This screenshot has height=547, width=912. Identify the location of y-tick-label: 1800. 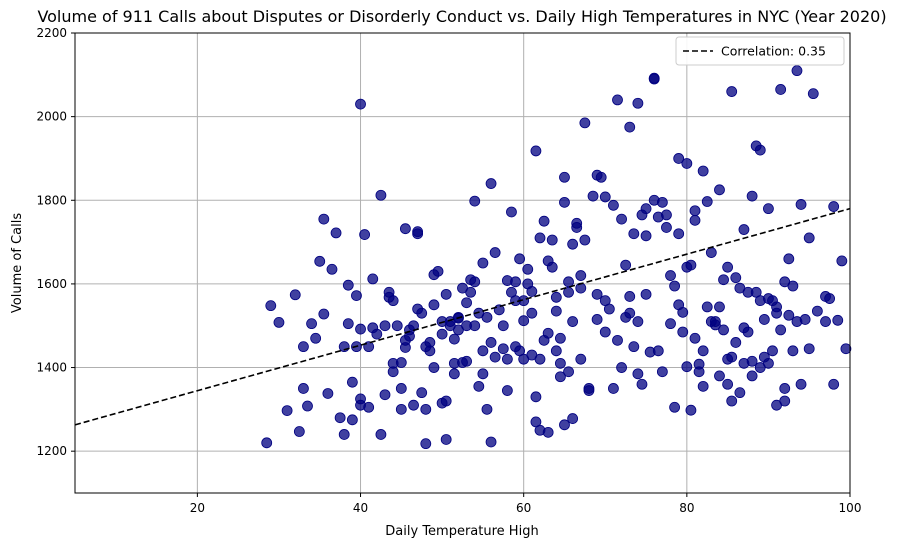
(51, 200).